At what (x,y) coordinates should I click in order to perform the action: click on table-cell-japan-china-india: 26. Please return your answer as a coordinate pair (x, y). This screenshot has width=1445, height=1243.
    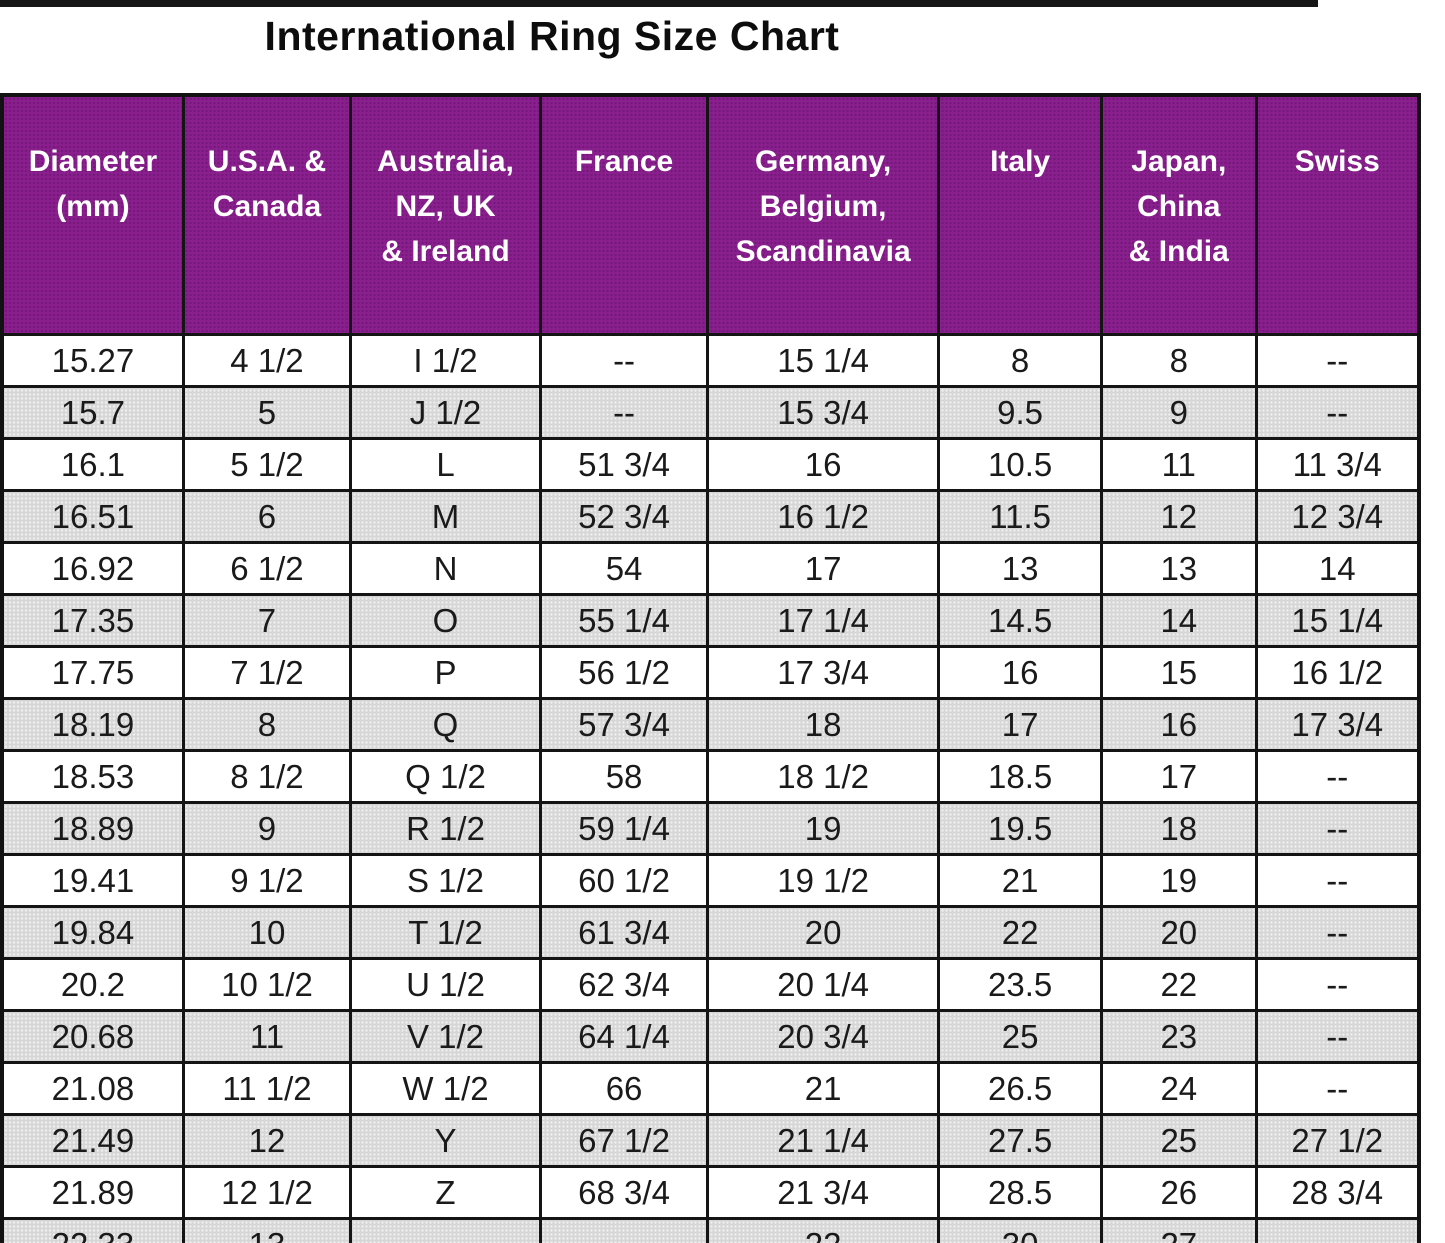
    Looking at the image, I should click on (1179, 1192).